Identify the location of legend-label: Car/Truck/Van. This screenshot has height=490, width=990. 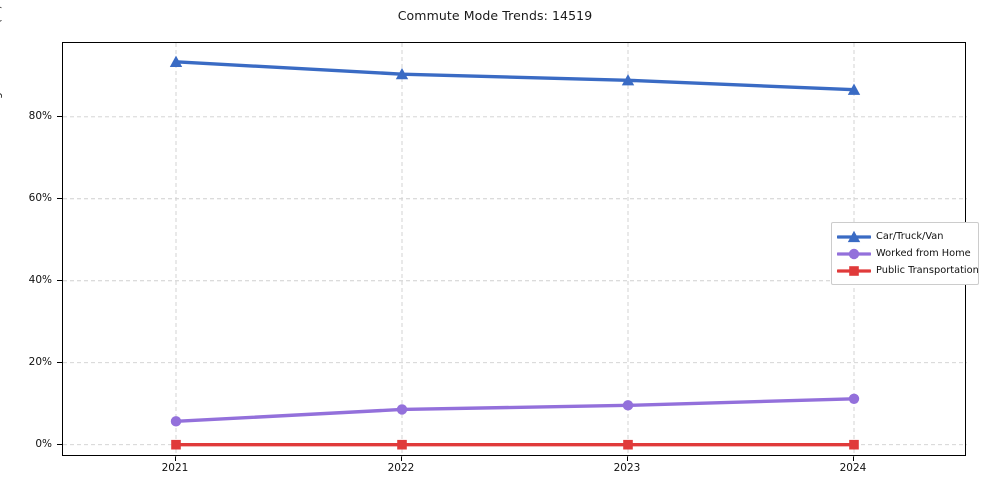
(910, 236).